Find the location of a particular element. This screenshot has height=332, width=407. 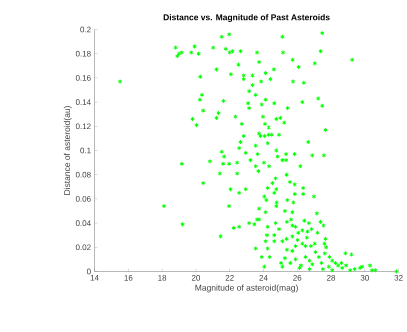

chart-title: Distance vs. Magnitude of Past Asteroids is located at coordinates (247, 18).